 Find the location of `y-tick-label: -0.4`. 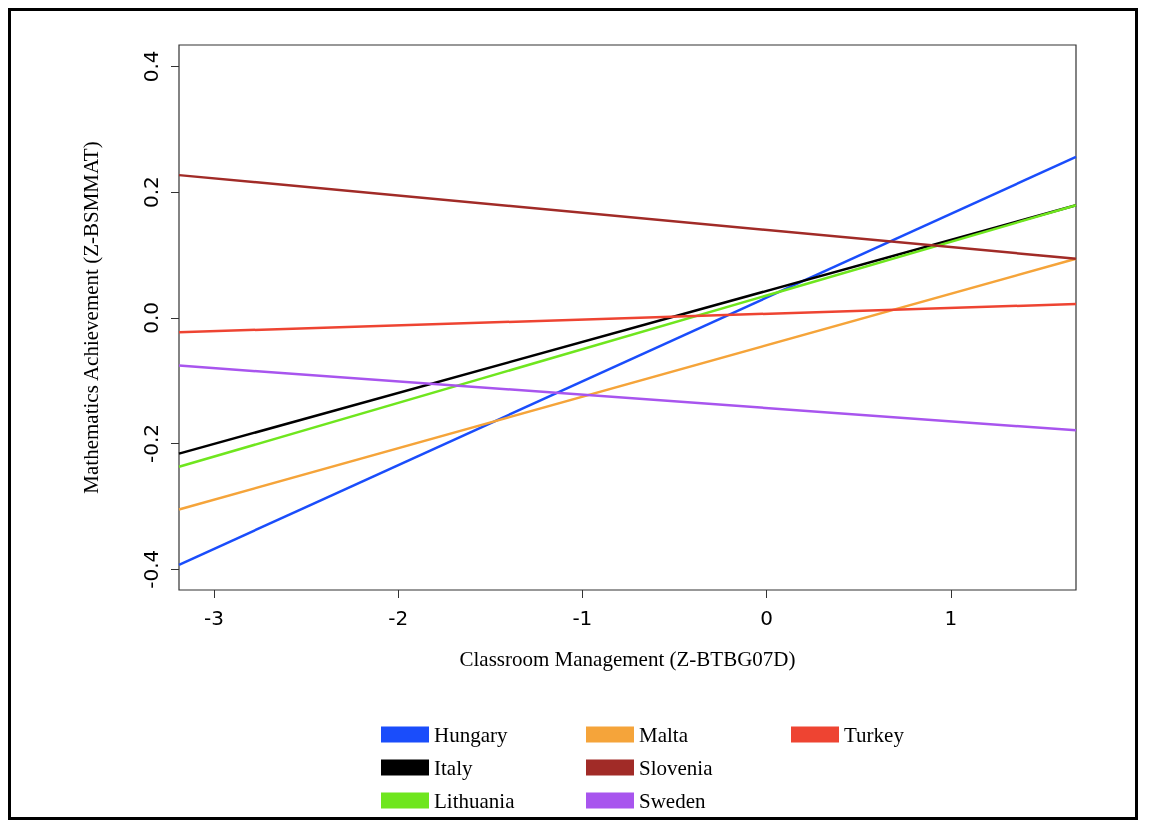

y-tick-label: -0.4 is located at coordinates (151, 569).